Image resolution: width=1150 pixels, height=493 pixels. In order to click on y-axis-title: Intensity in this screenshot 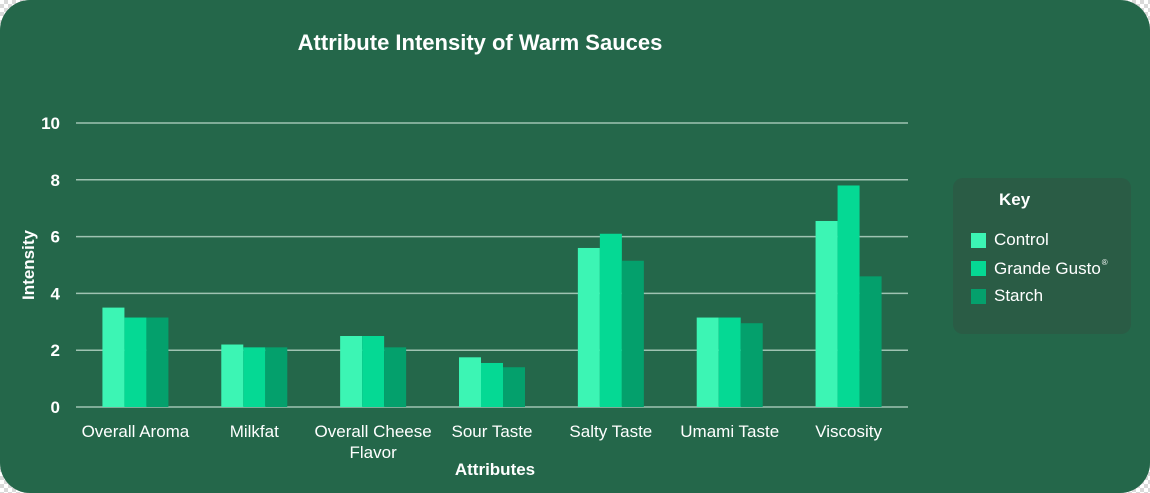, I will do `click(28, 265)`.